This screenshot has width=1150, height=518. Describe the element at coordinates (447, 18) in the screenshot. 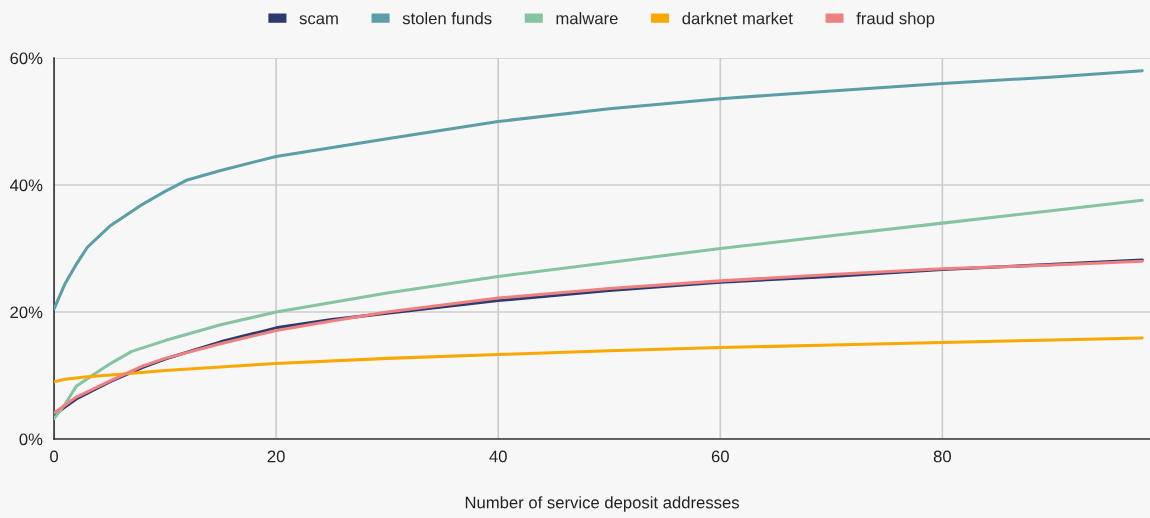

I see `legend-label: stolen funds` at that location.